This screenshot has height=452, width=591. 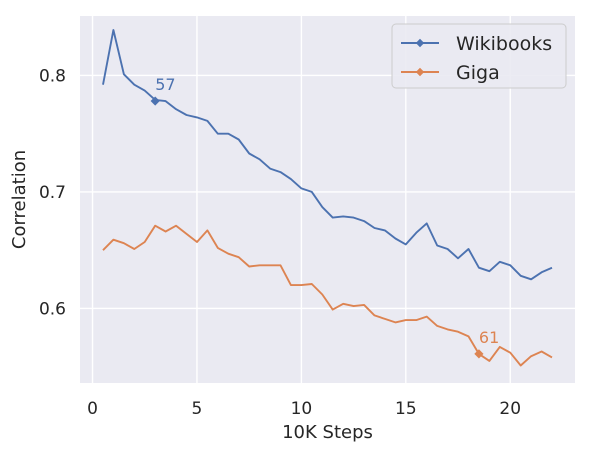 I want to click on highlight-label-1: 61, so click(x=489, y=337).